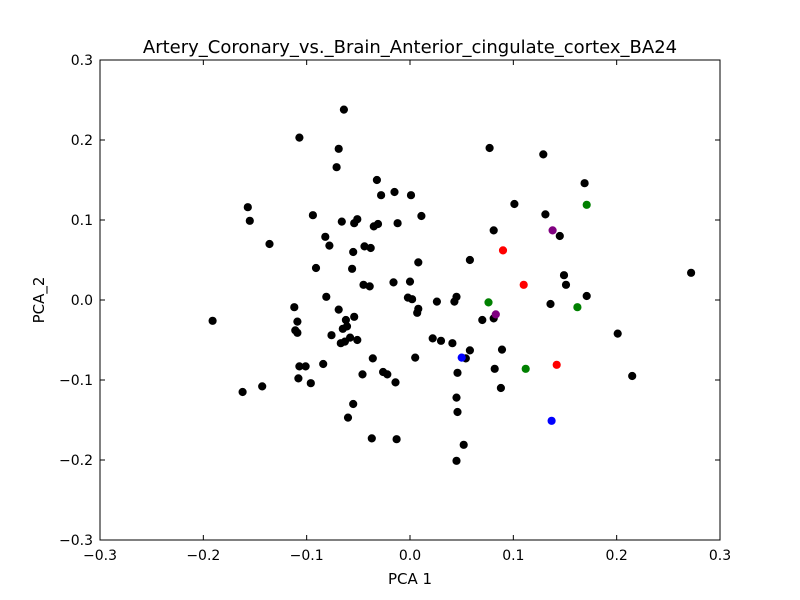 This screenshot has height=600, width=800. What do you see at coordinates (513, 556) in the screenshot?
I see `x-tick-label: 0.1` at bounding box center [513, 556].